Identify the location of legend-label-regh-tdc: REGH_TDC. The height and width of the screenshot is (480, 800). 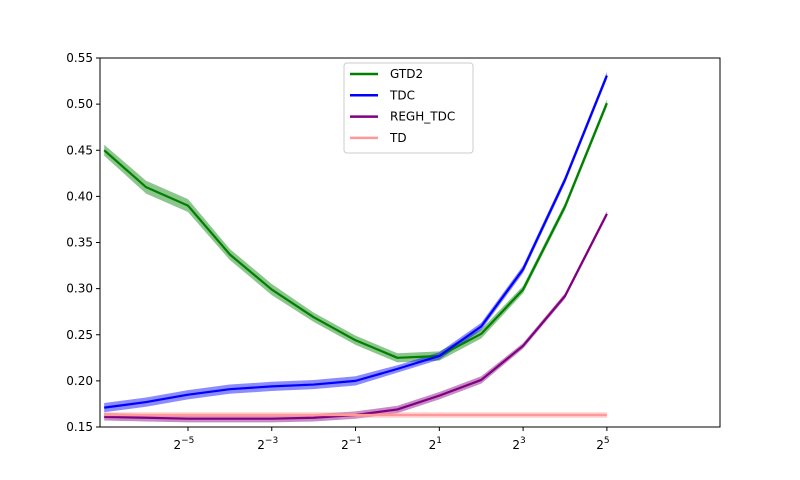
(422, 117).